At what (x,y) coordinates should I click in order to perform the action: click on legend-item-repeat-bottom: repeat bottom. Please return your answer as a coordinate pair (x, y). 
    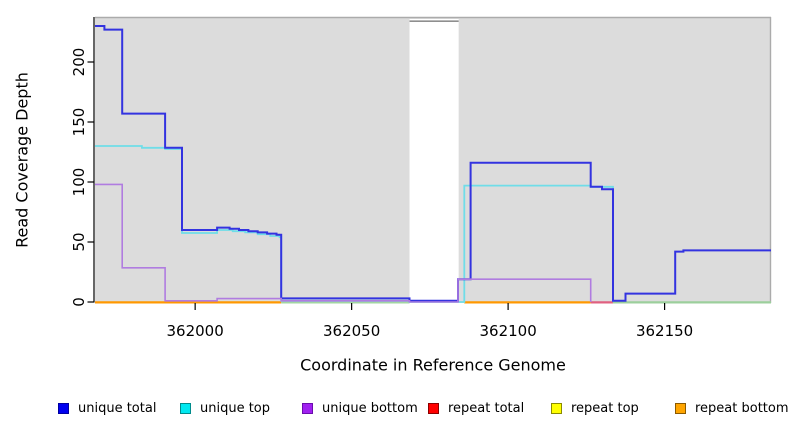
    Looking at the image, I should click on (732, 408).